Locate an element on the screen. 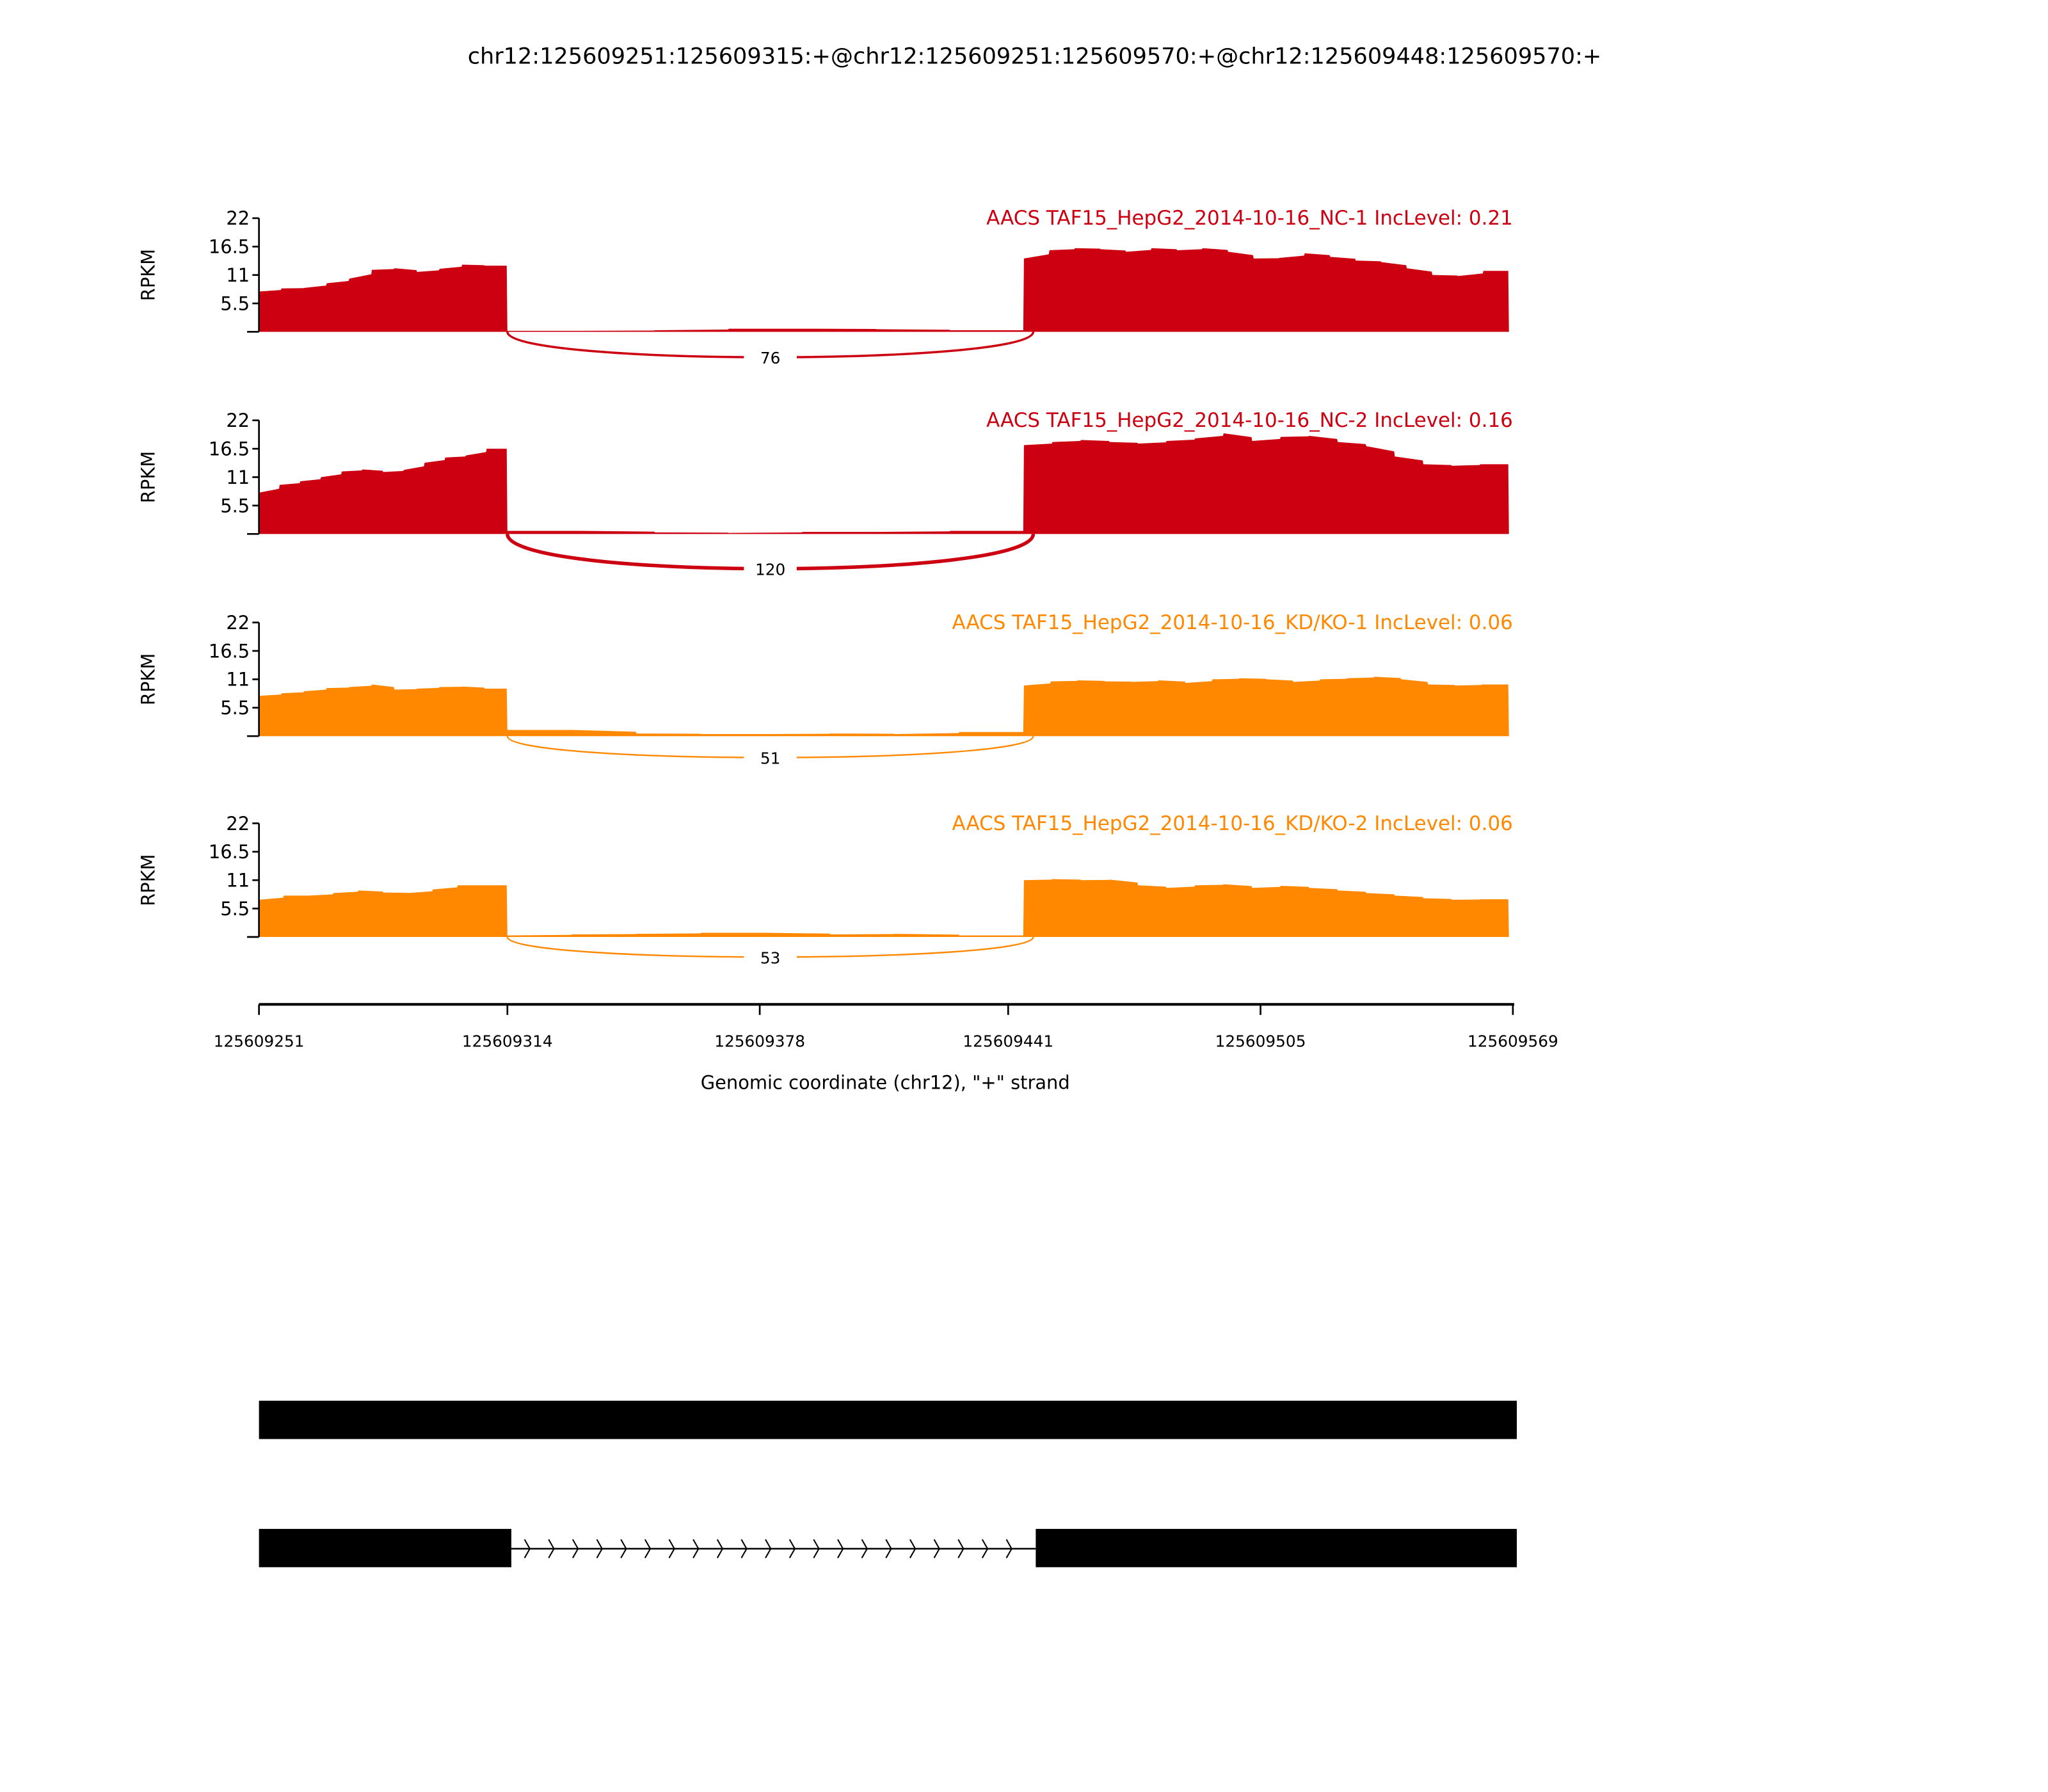  x-tick-label: 125609569 is located at coordinates (1513, 1041).